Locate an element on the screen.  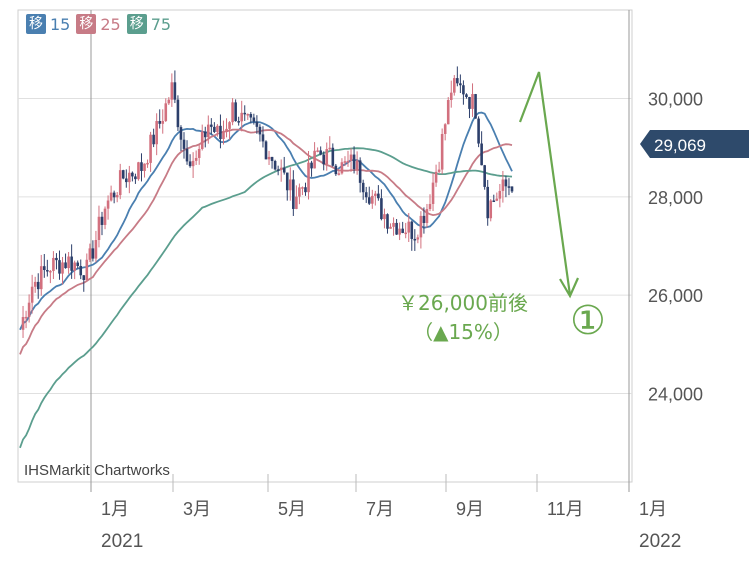
y-tick-label: 24,000 is located at coordinates (675, 395).